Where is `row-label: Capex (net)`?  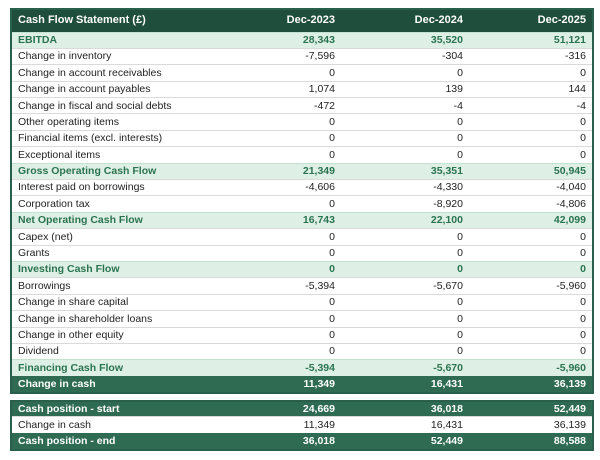
row-label: Capex (net) is located at coordinates (121, 237).